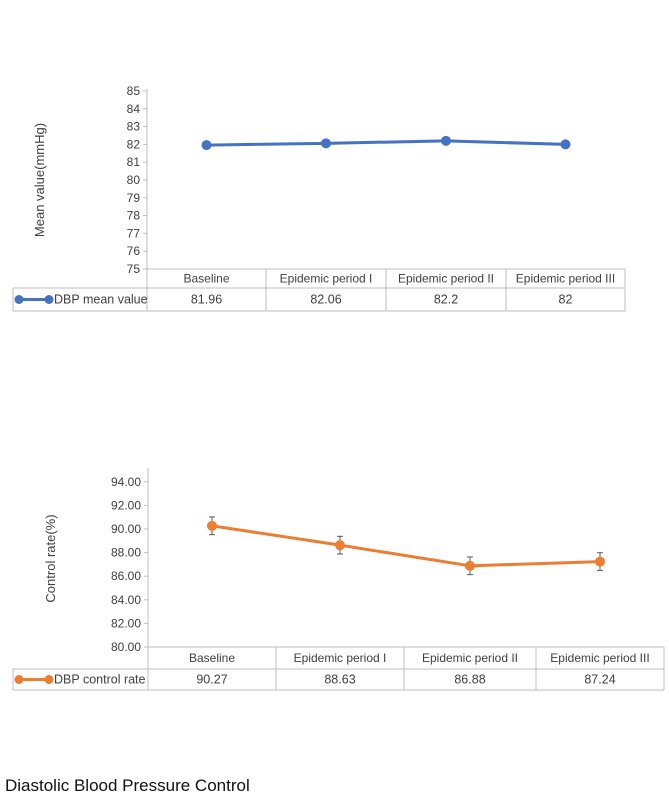  I want to click on y-tick-label: 84.00, so click(126, 600).